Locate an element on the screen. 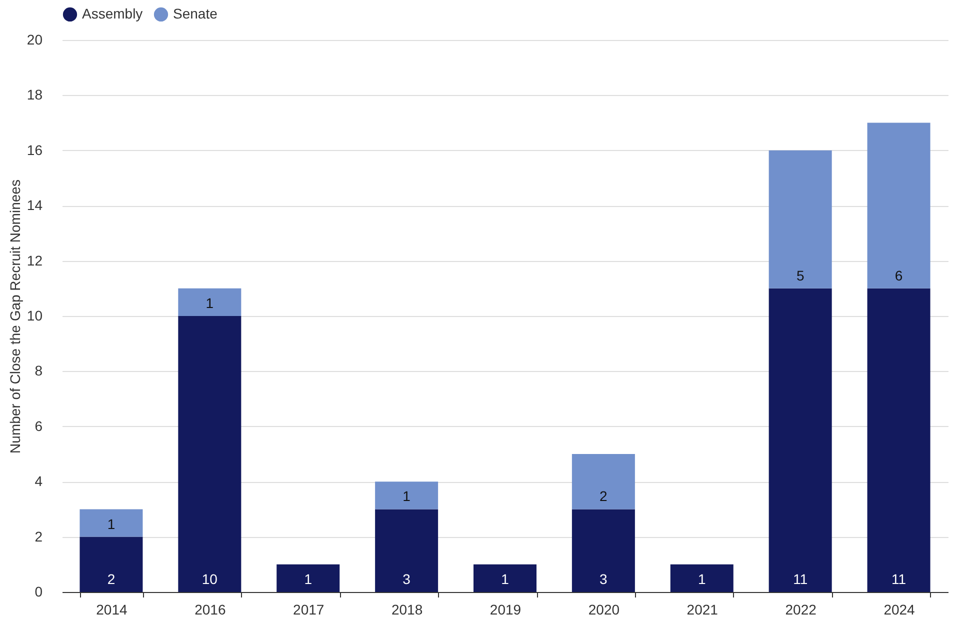  x-tick-label: 2021 is located at coordinates (702, 610).